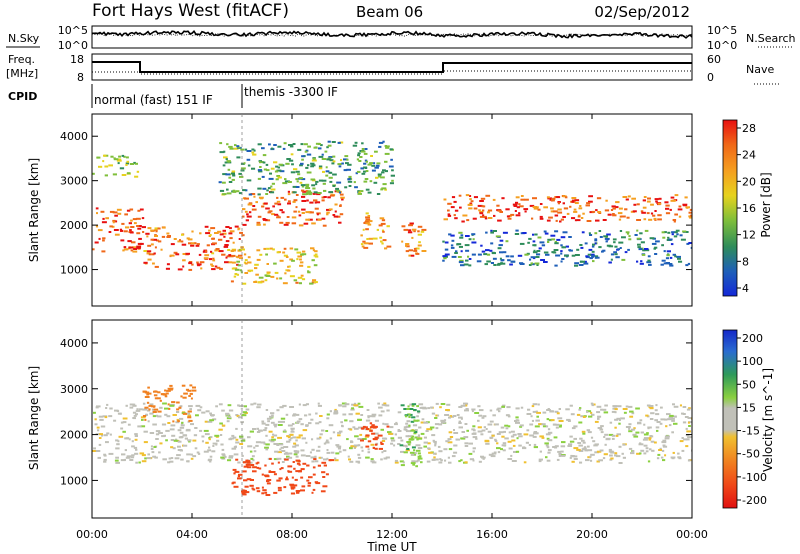  Describe the element at coordinates (34, 210) in the screenshot. I see `power-ylabel: Slant Range [km]` at that location.